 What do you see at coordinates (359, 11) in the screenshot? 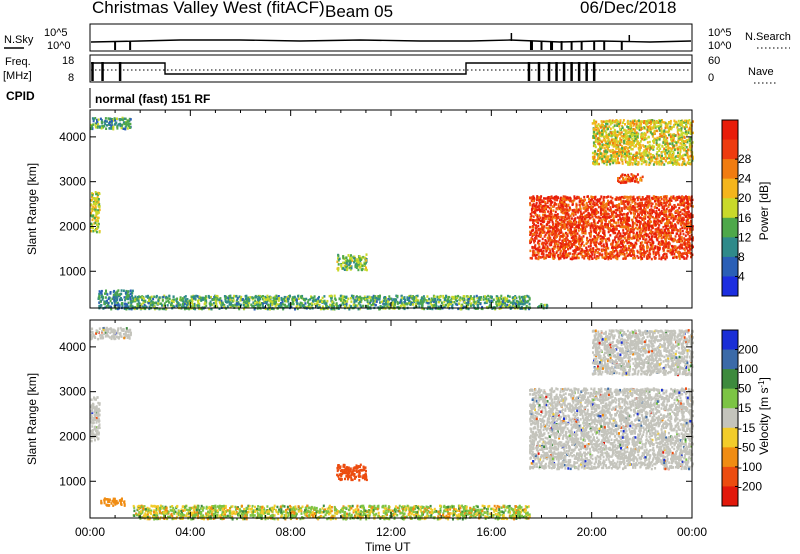
I see `beam-label: Beam 05` at bounding box center [359, 11].